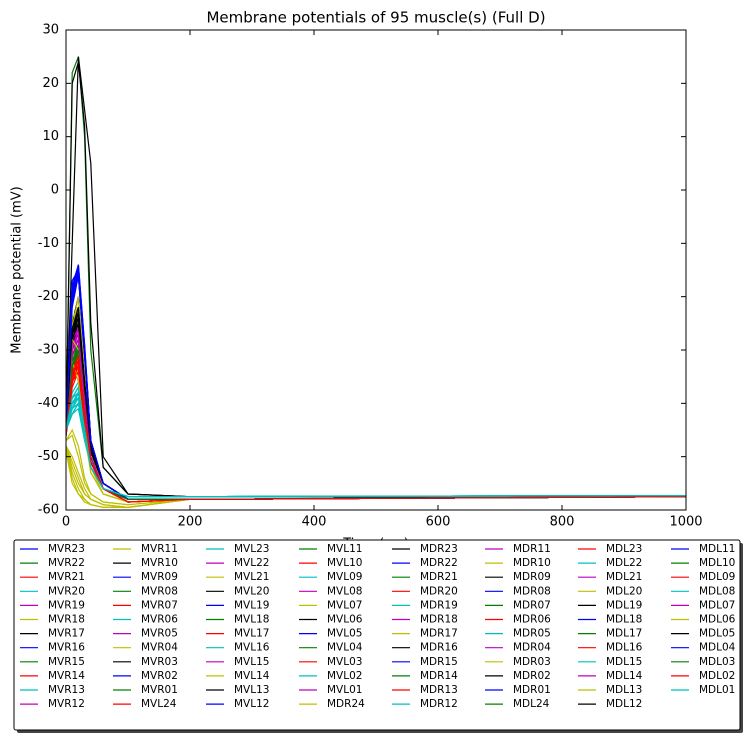  Describe the element at coordinates (252, 676) in the screenshot. I see `legend-label: MVL14` at that location.